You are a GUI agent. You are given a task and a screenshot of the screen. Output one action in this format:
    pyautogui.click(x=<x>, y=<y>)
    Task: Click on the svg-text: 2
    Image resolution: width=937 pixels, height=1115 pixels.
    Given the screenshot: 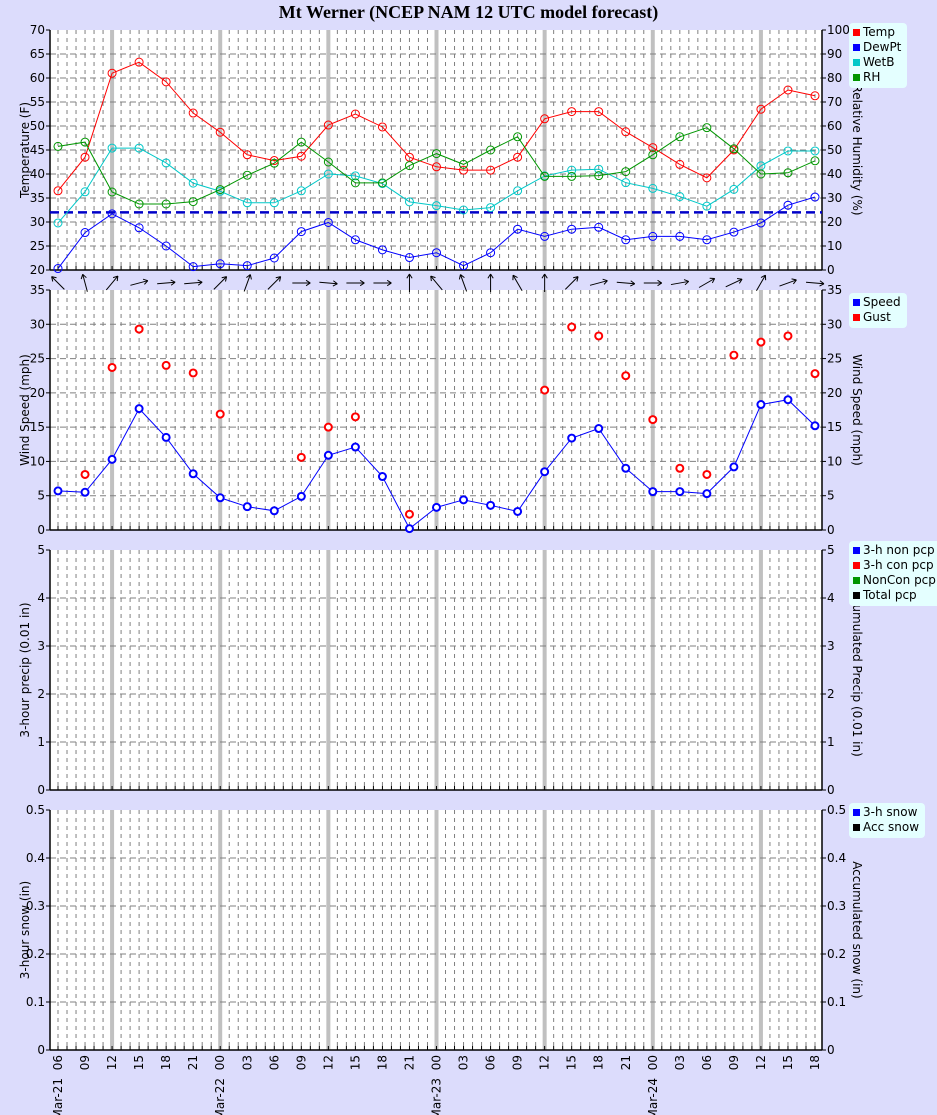 What is the action you would take?
    pyautogui.click(x=831, y=694)
    